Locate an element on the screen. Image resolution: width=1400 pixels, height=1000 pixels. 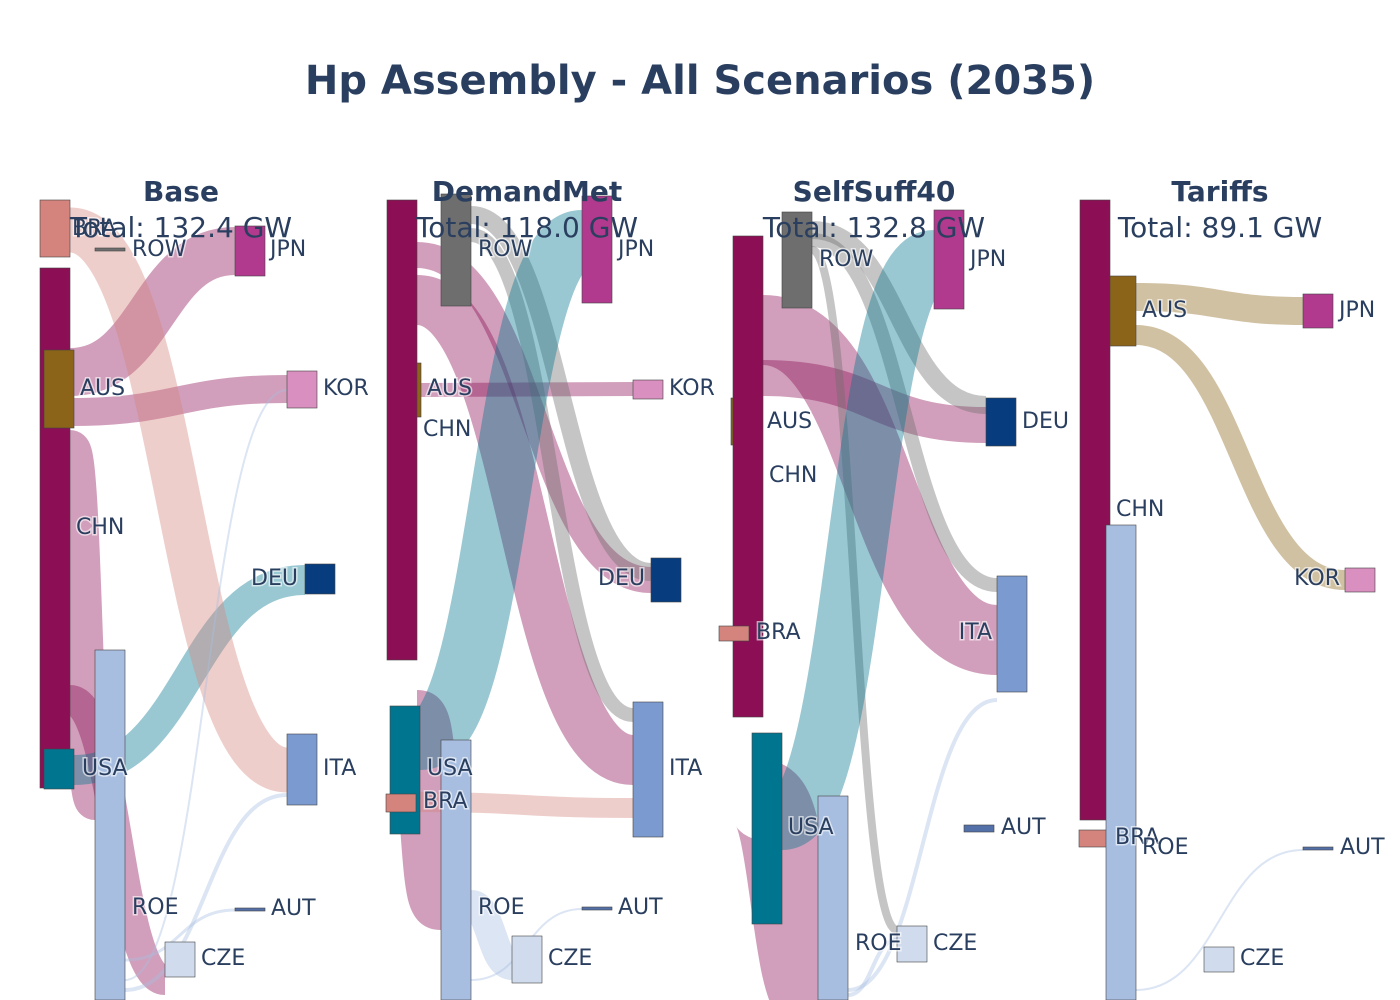
link-tariffs-aus-jpn is located at coordinates (1219, 304).